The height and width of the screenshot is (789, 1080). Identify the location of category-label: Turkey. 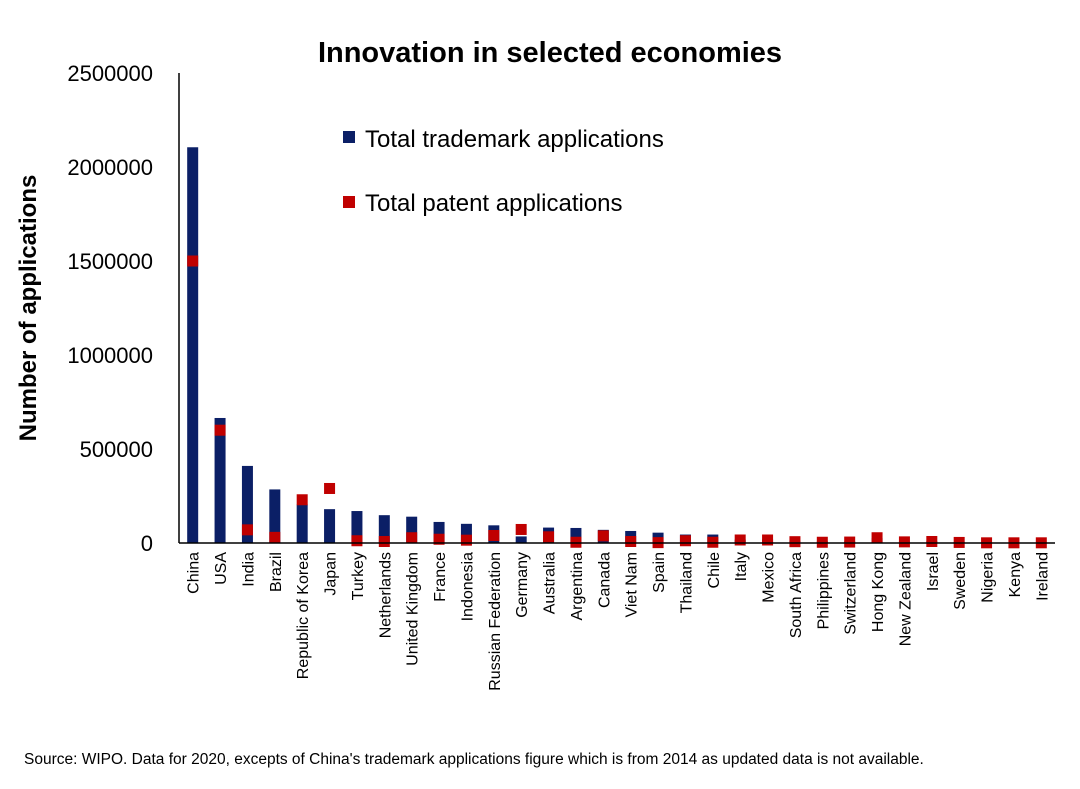
(358, 576).